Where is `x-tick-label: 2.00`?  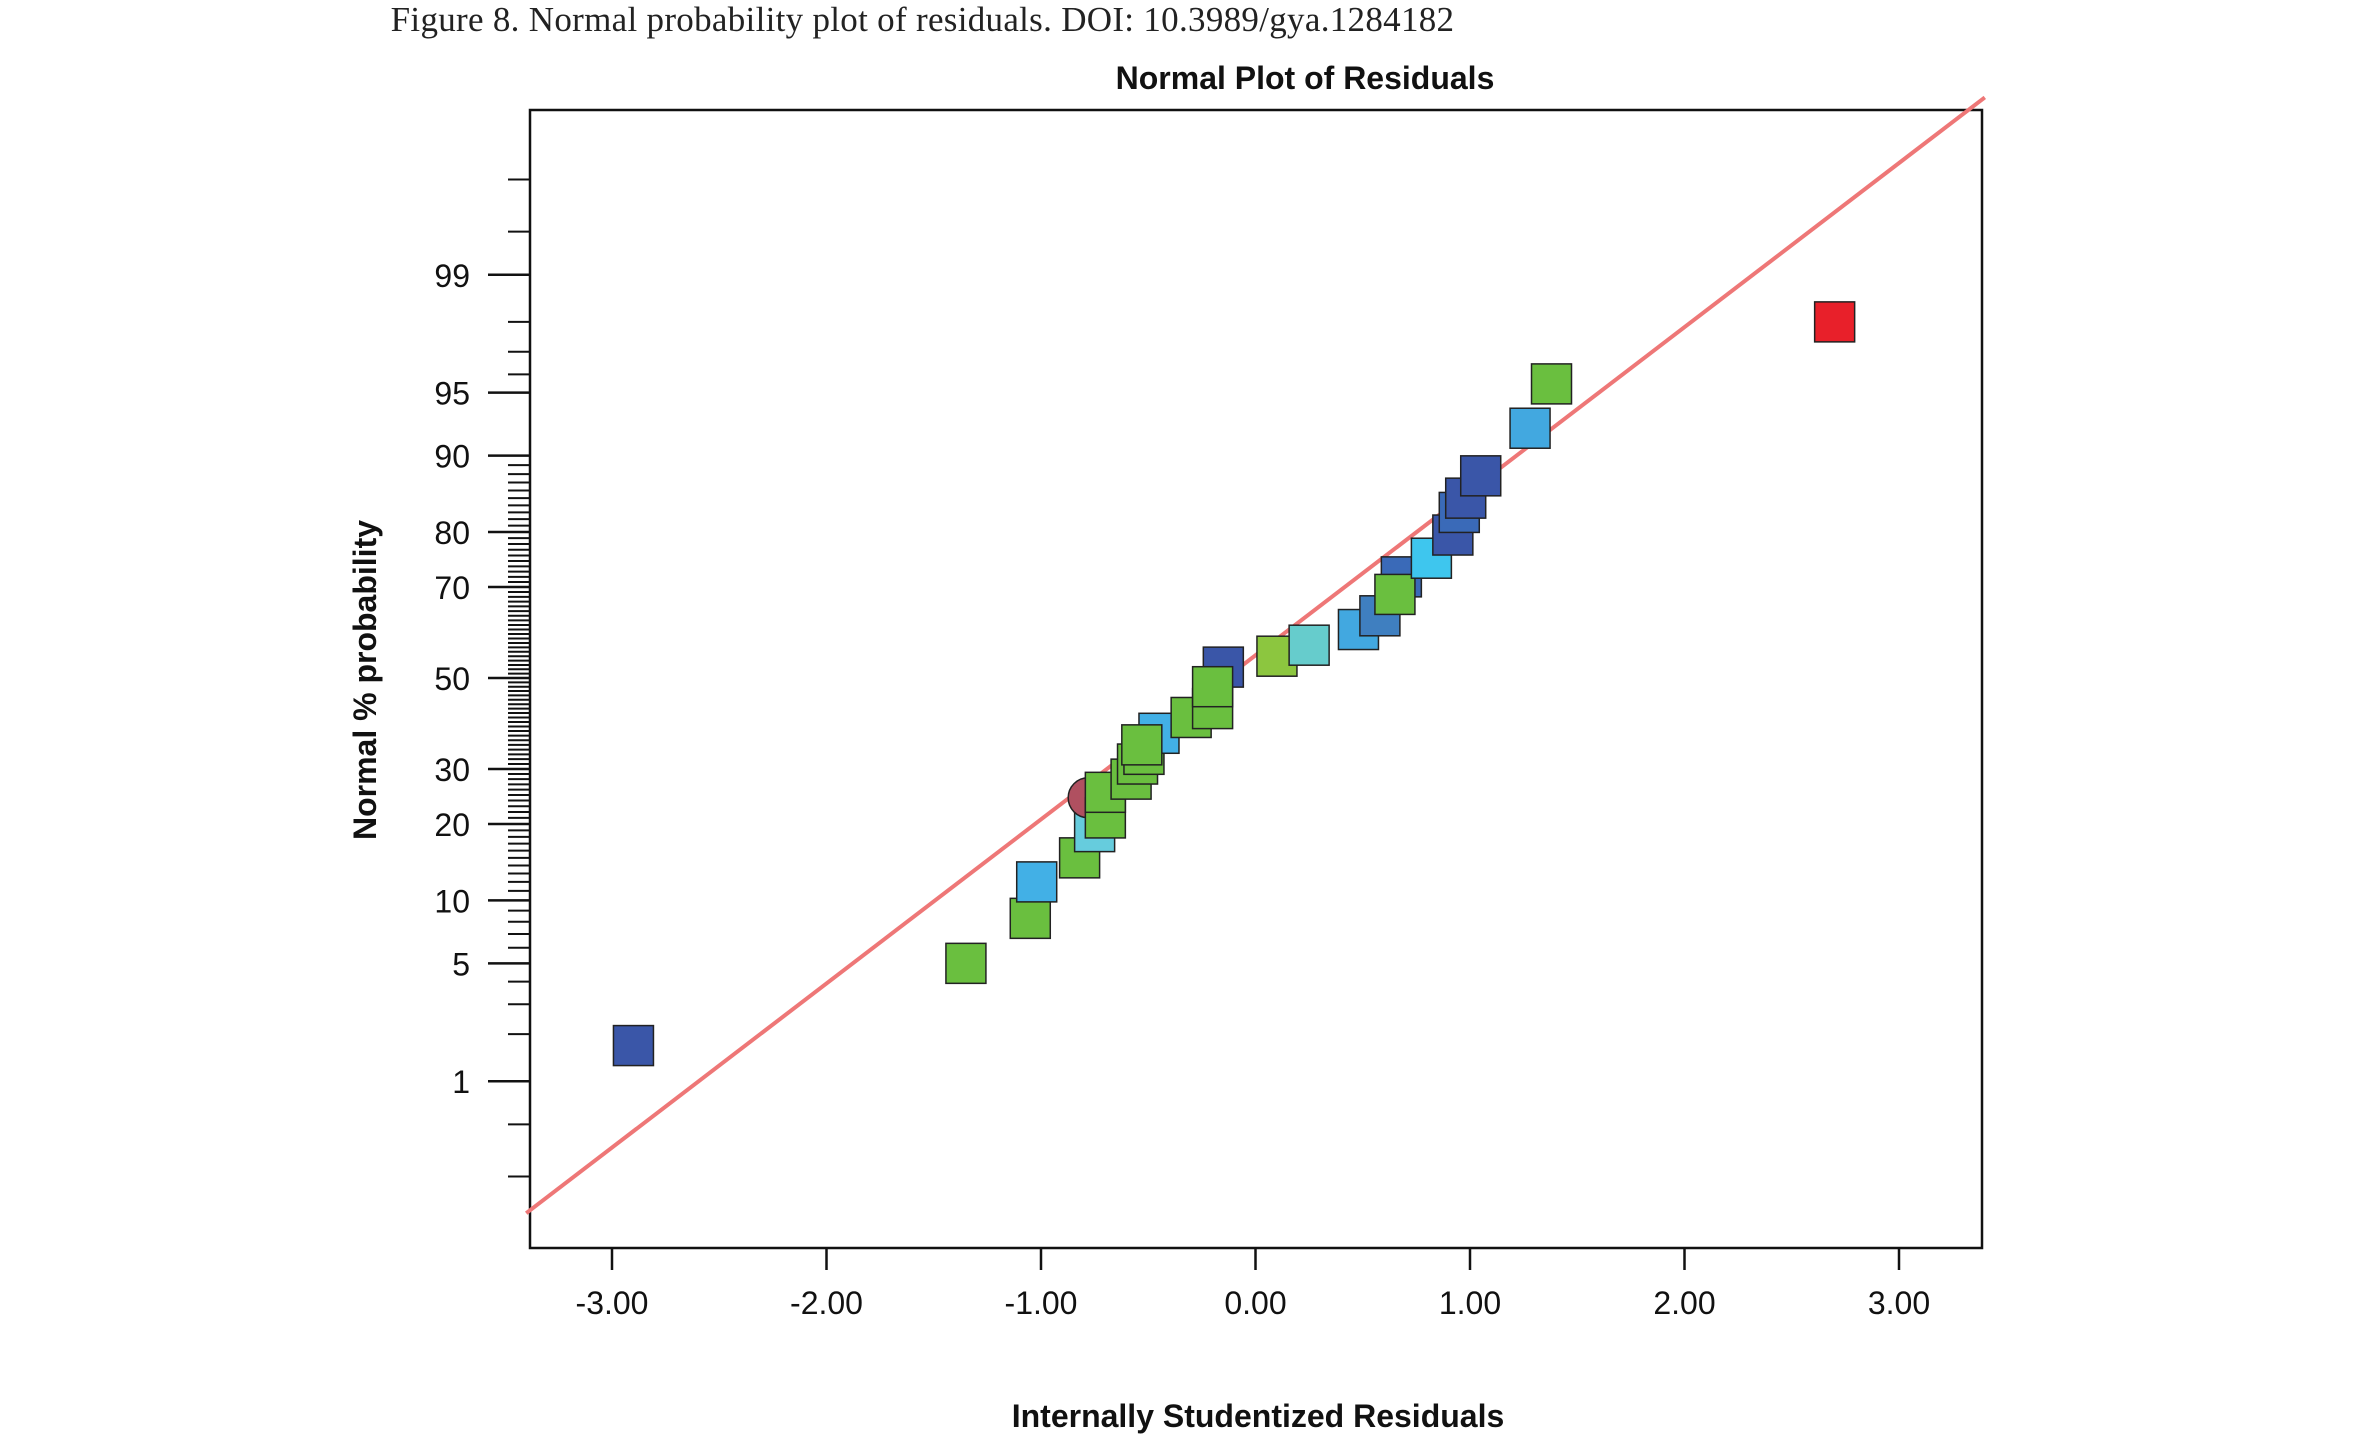
x-tick-label: 2.00 is located at coordinates (1684, 1303).